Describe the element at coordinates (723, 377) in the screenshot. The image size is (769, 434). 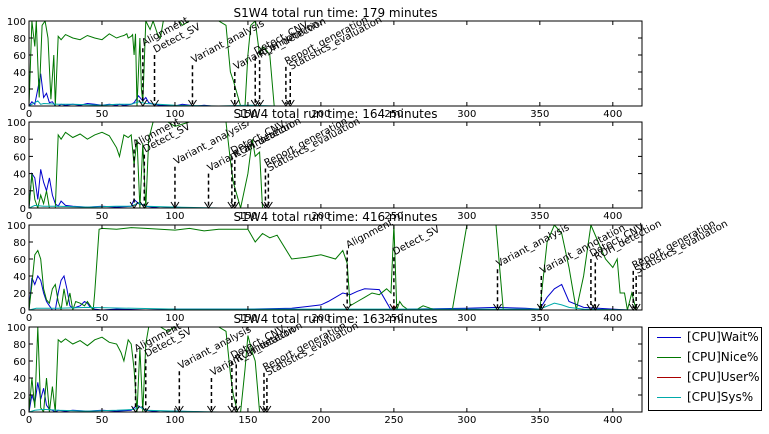
I see `legend-label-user: [CPU]User%` at that location.